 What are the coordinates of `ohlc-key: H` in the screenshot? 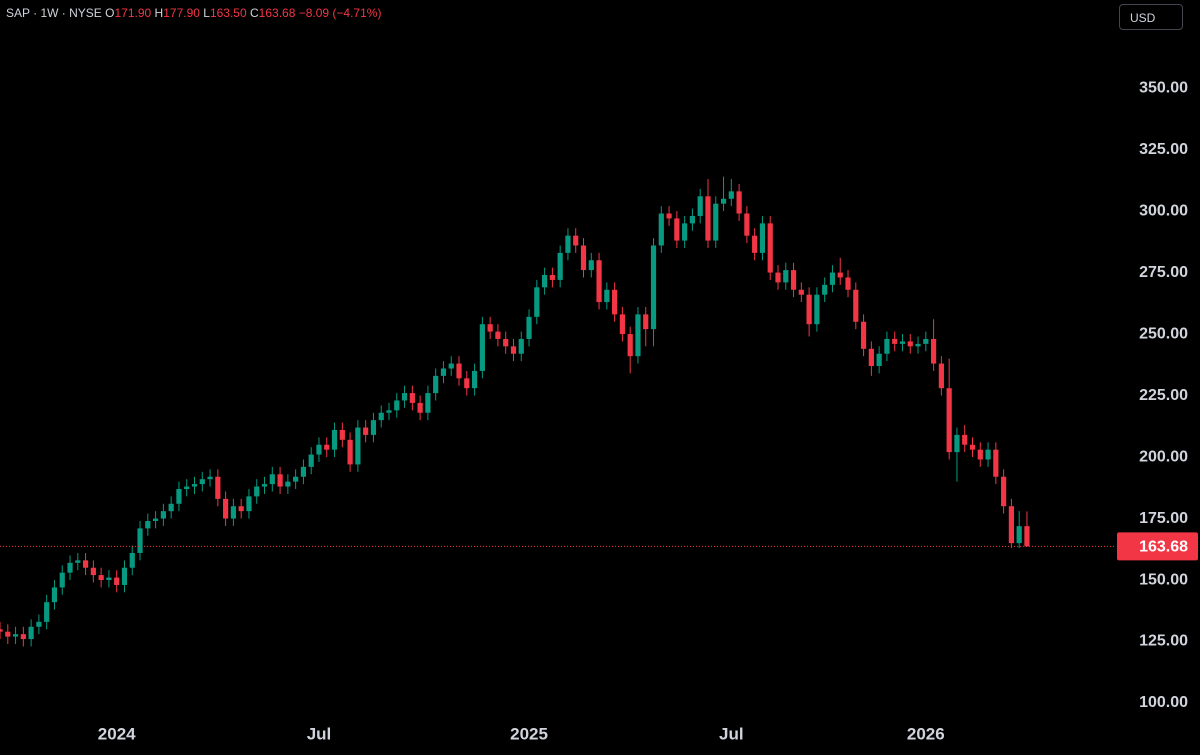 It's located at (159, 13).